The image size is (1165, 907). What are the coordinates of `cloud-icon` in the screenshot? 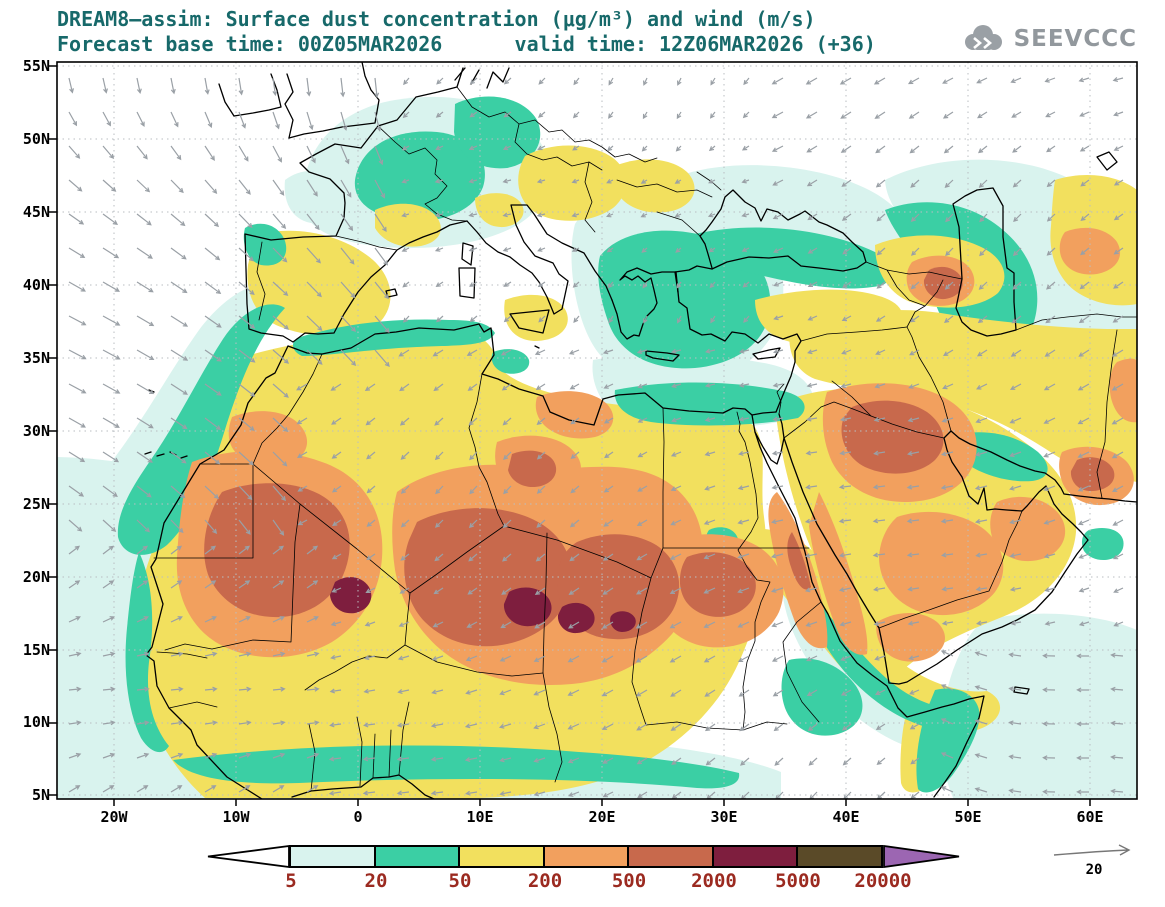 It's located at (983, 37).